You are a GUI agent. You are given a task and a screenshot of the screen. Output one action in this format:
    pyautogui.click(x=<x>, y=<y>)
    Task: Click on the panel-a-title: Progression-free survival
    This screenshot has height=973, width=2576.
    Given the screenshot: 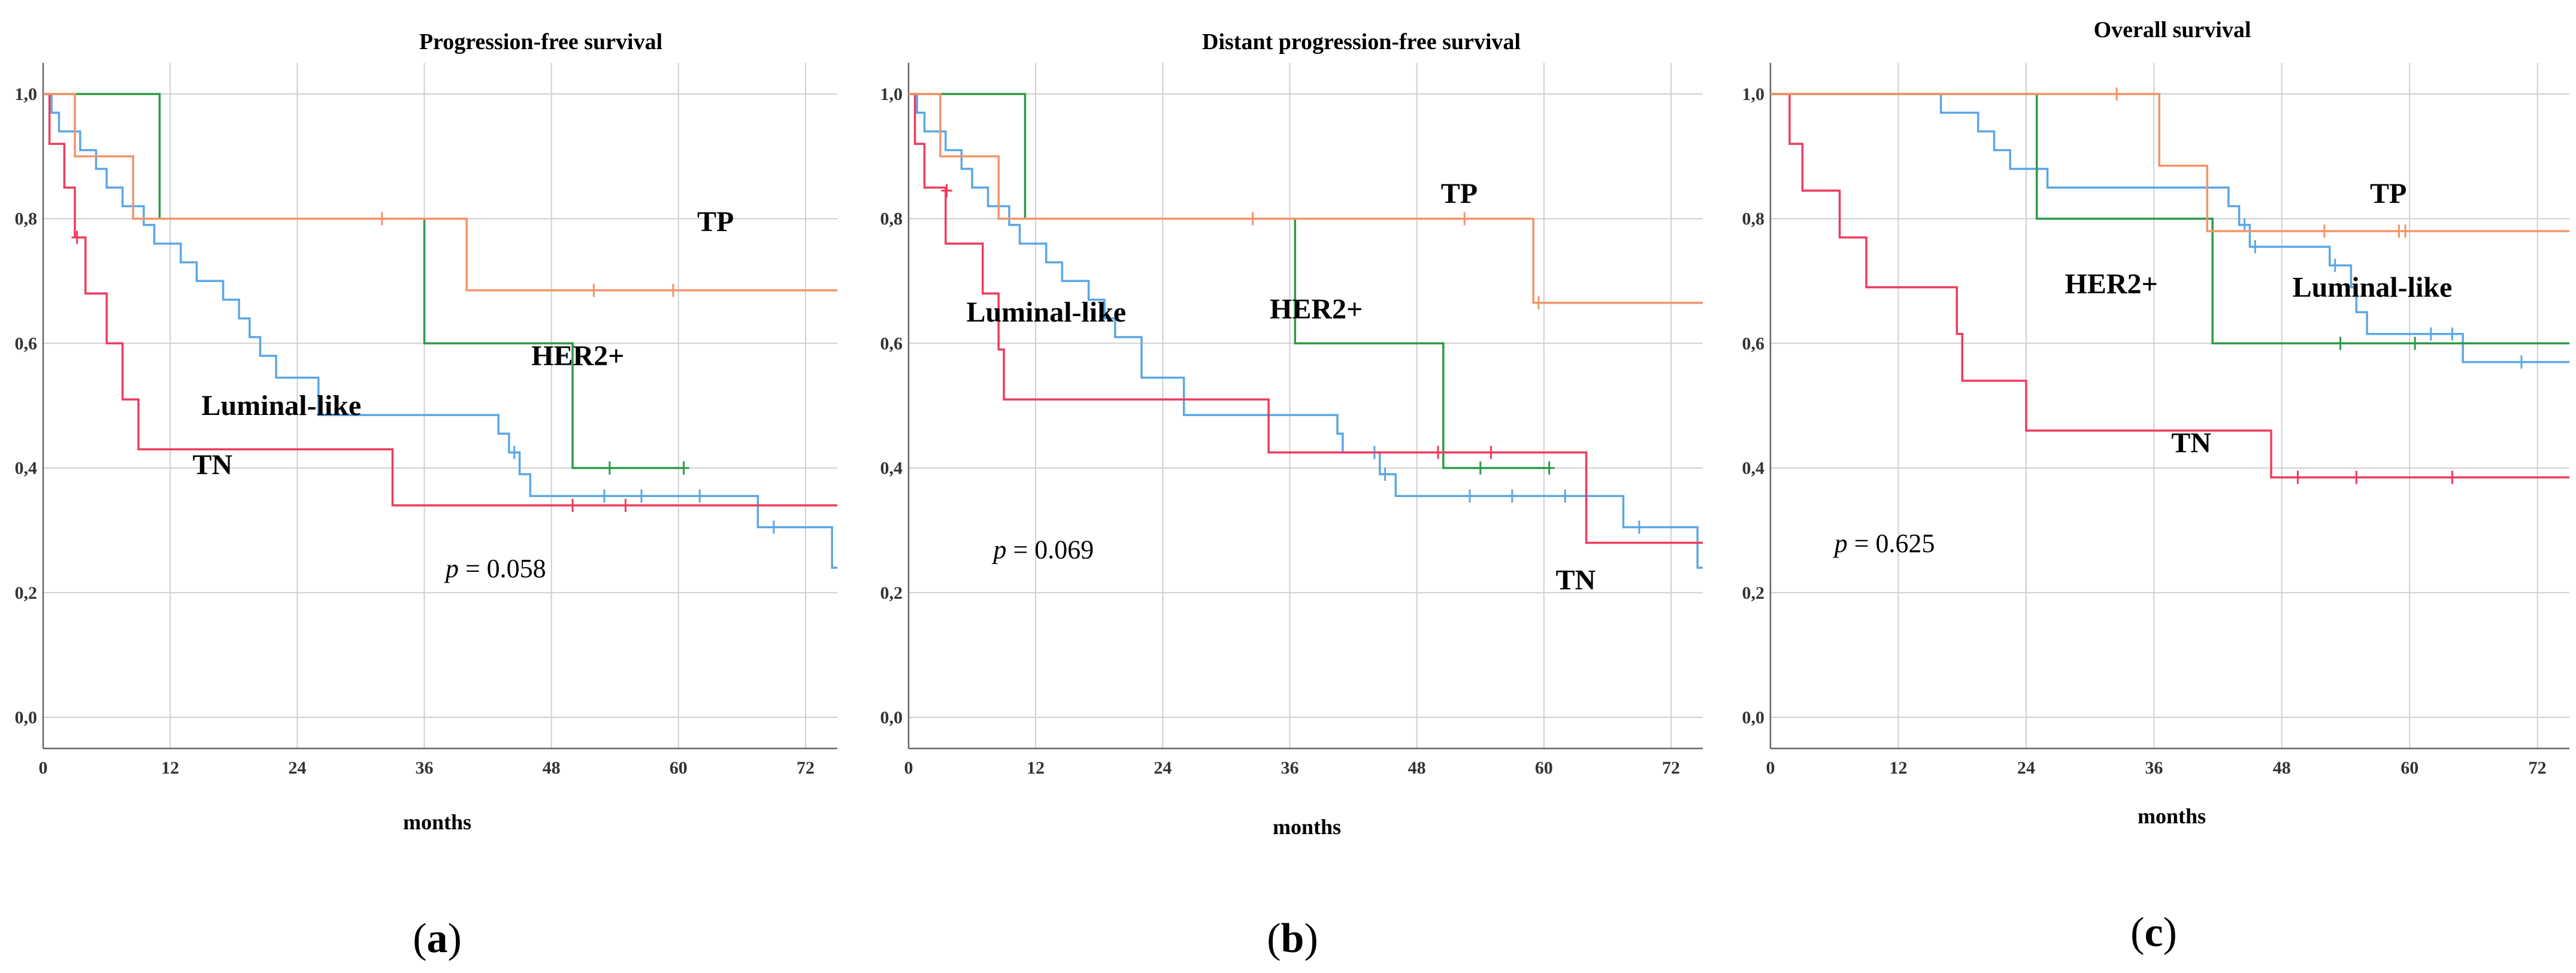 What is the action you would take?
    pyautogui.click(x=540, y=41)
    